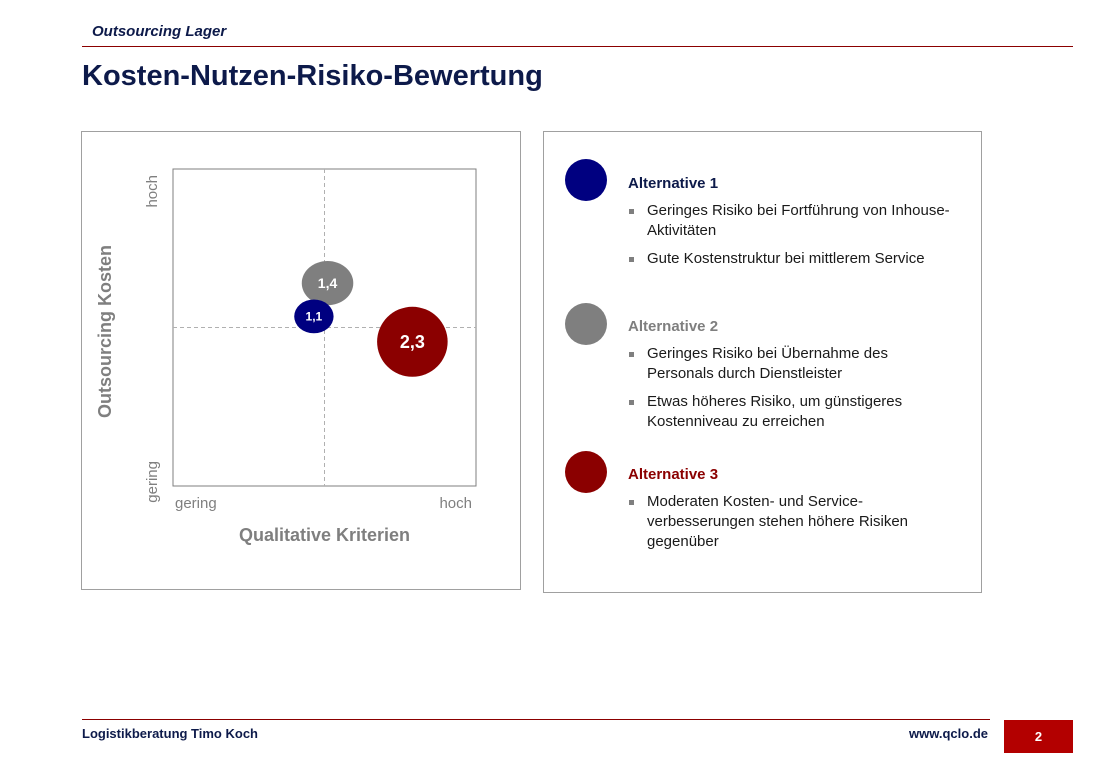 This screenshot has height=760, width=1100. I want to click on alternative-2-title: Alternative 2, so click(673, 326).